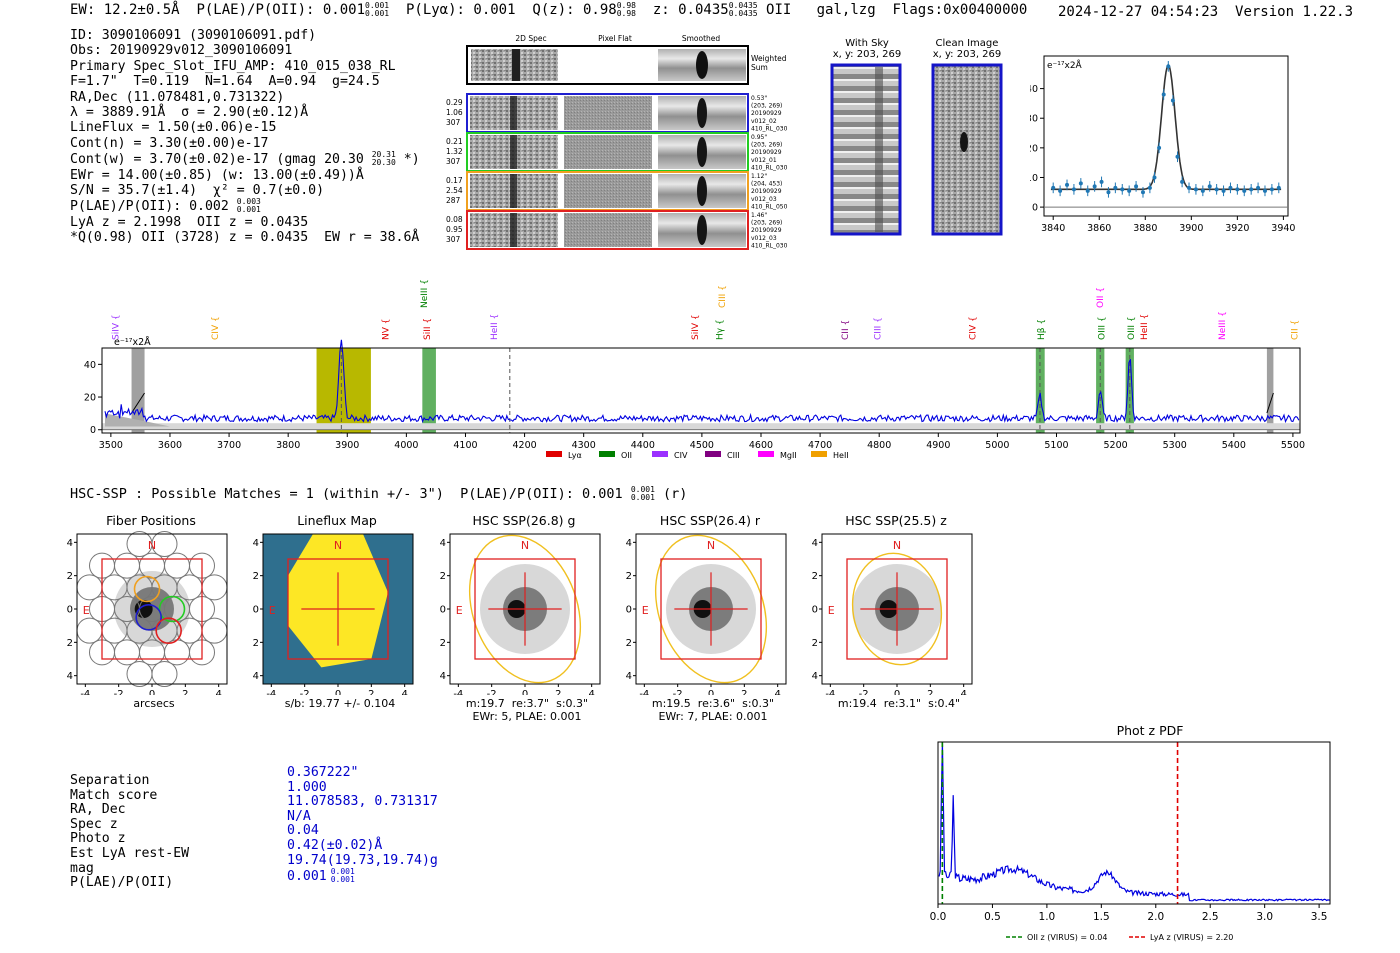 The width and height of the screenshot is (1400, 953). What do you see at coordinates (229, 445) in the screenshot?
I see `spec-xtick-label: 3700` at bounding box center [229, 445].